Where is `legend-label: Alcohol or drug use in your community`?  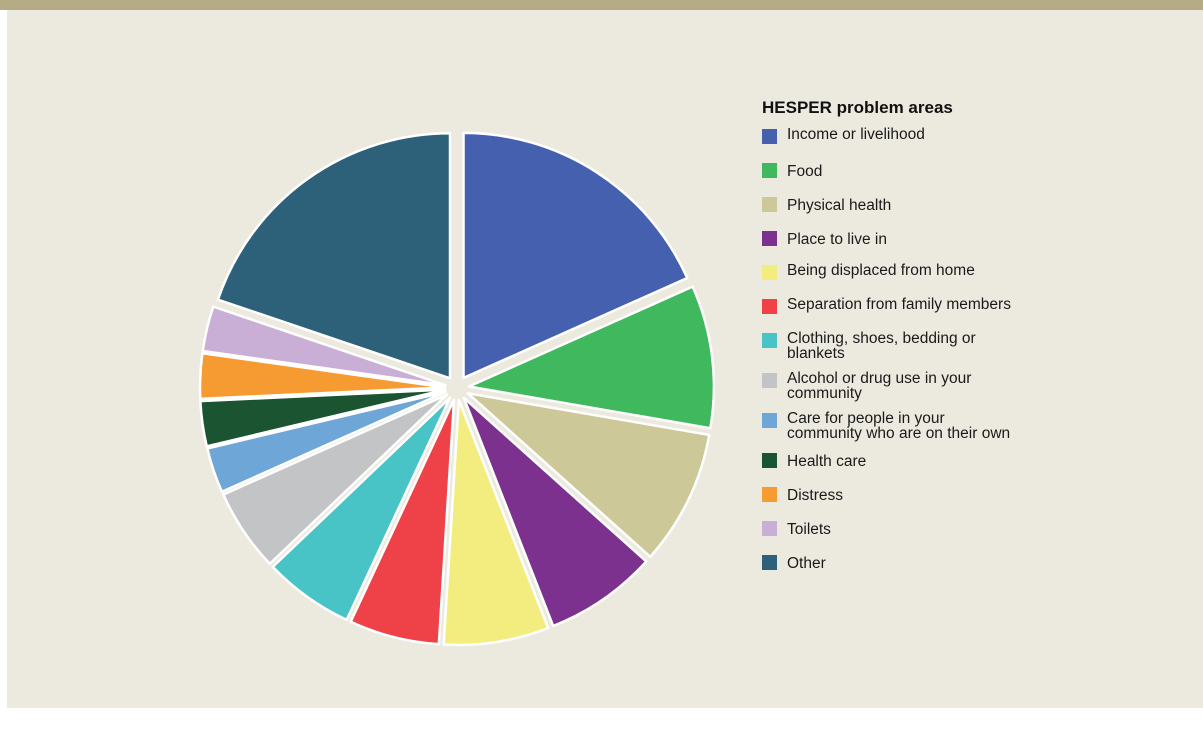 legend-label: Alcohol or drug use in your community is located at coordinates (879, 386).